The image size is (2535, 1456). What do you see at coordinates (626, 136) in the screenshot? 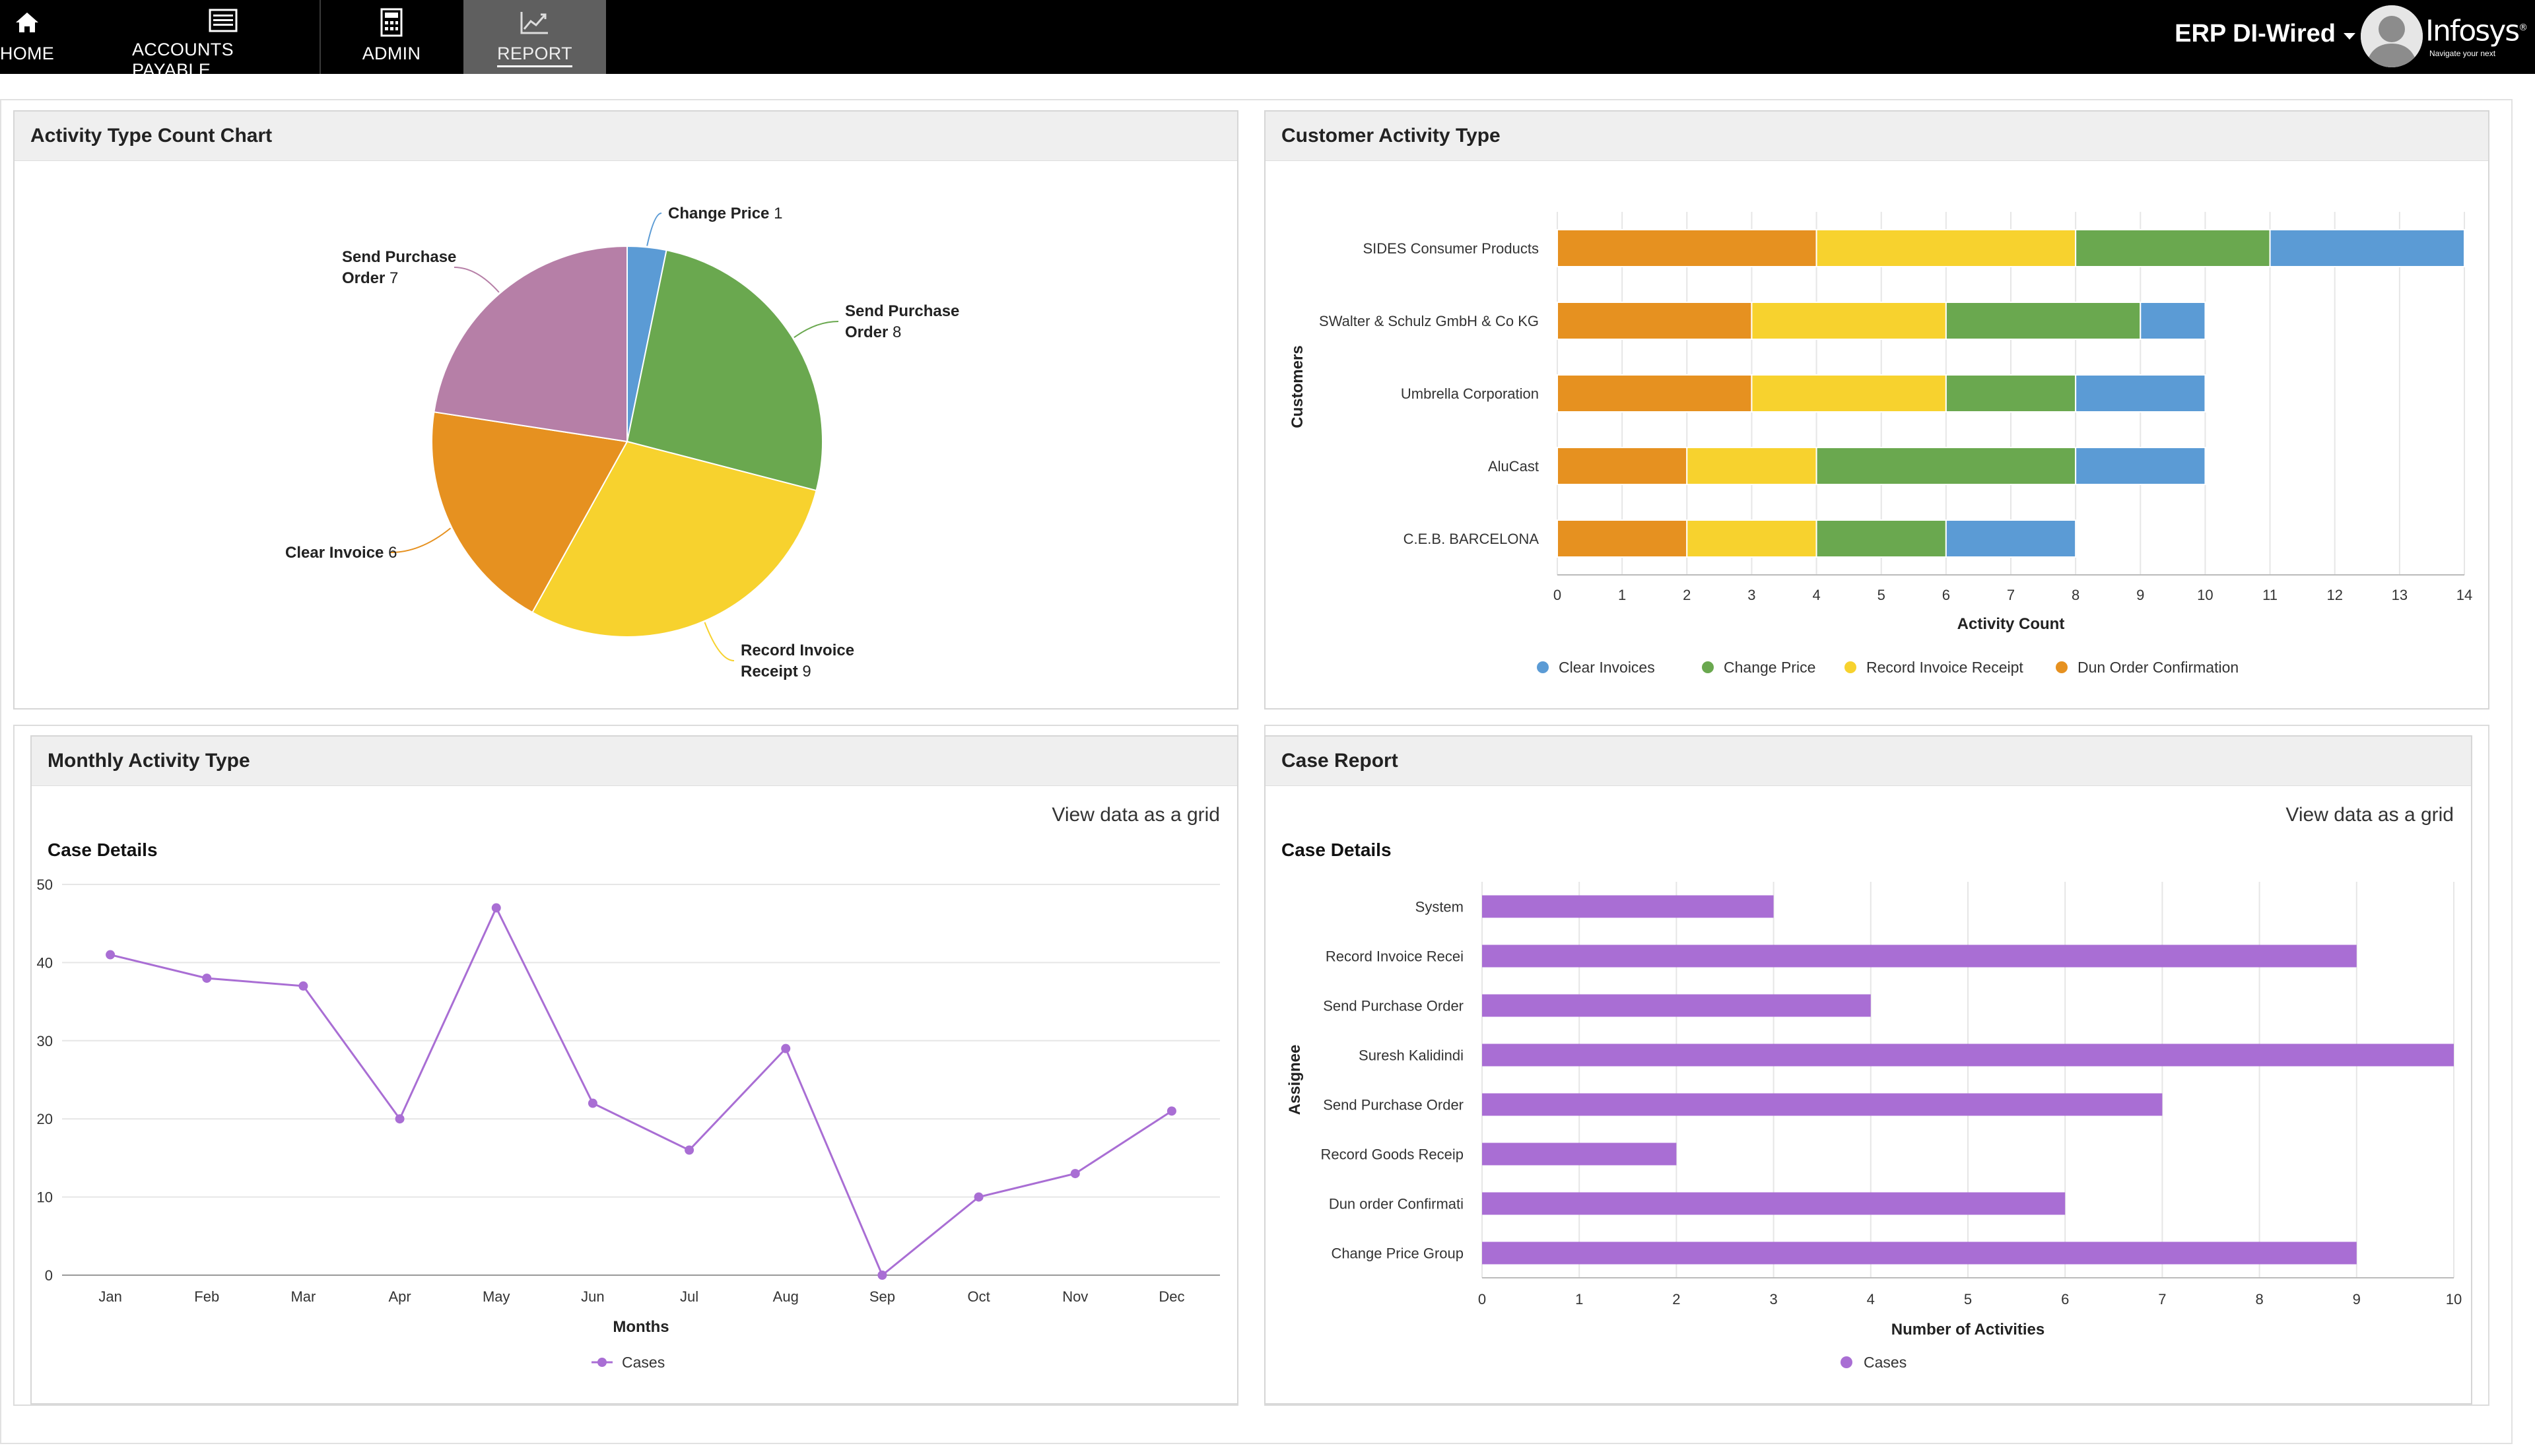
I see `activity-type-panel-title: Activity Type Count Chart` at bounding box center [626, 136].